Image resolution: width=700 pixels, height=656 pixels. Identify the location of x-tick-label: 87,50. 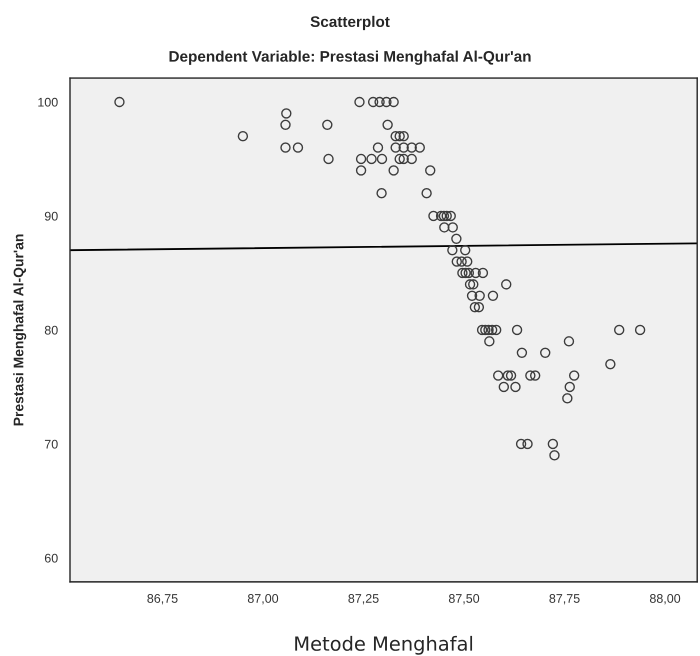
(464, 599).